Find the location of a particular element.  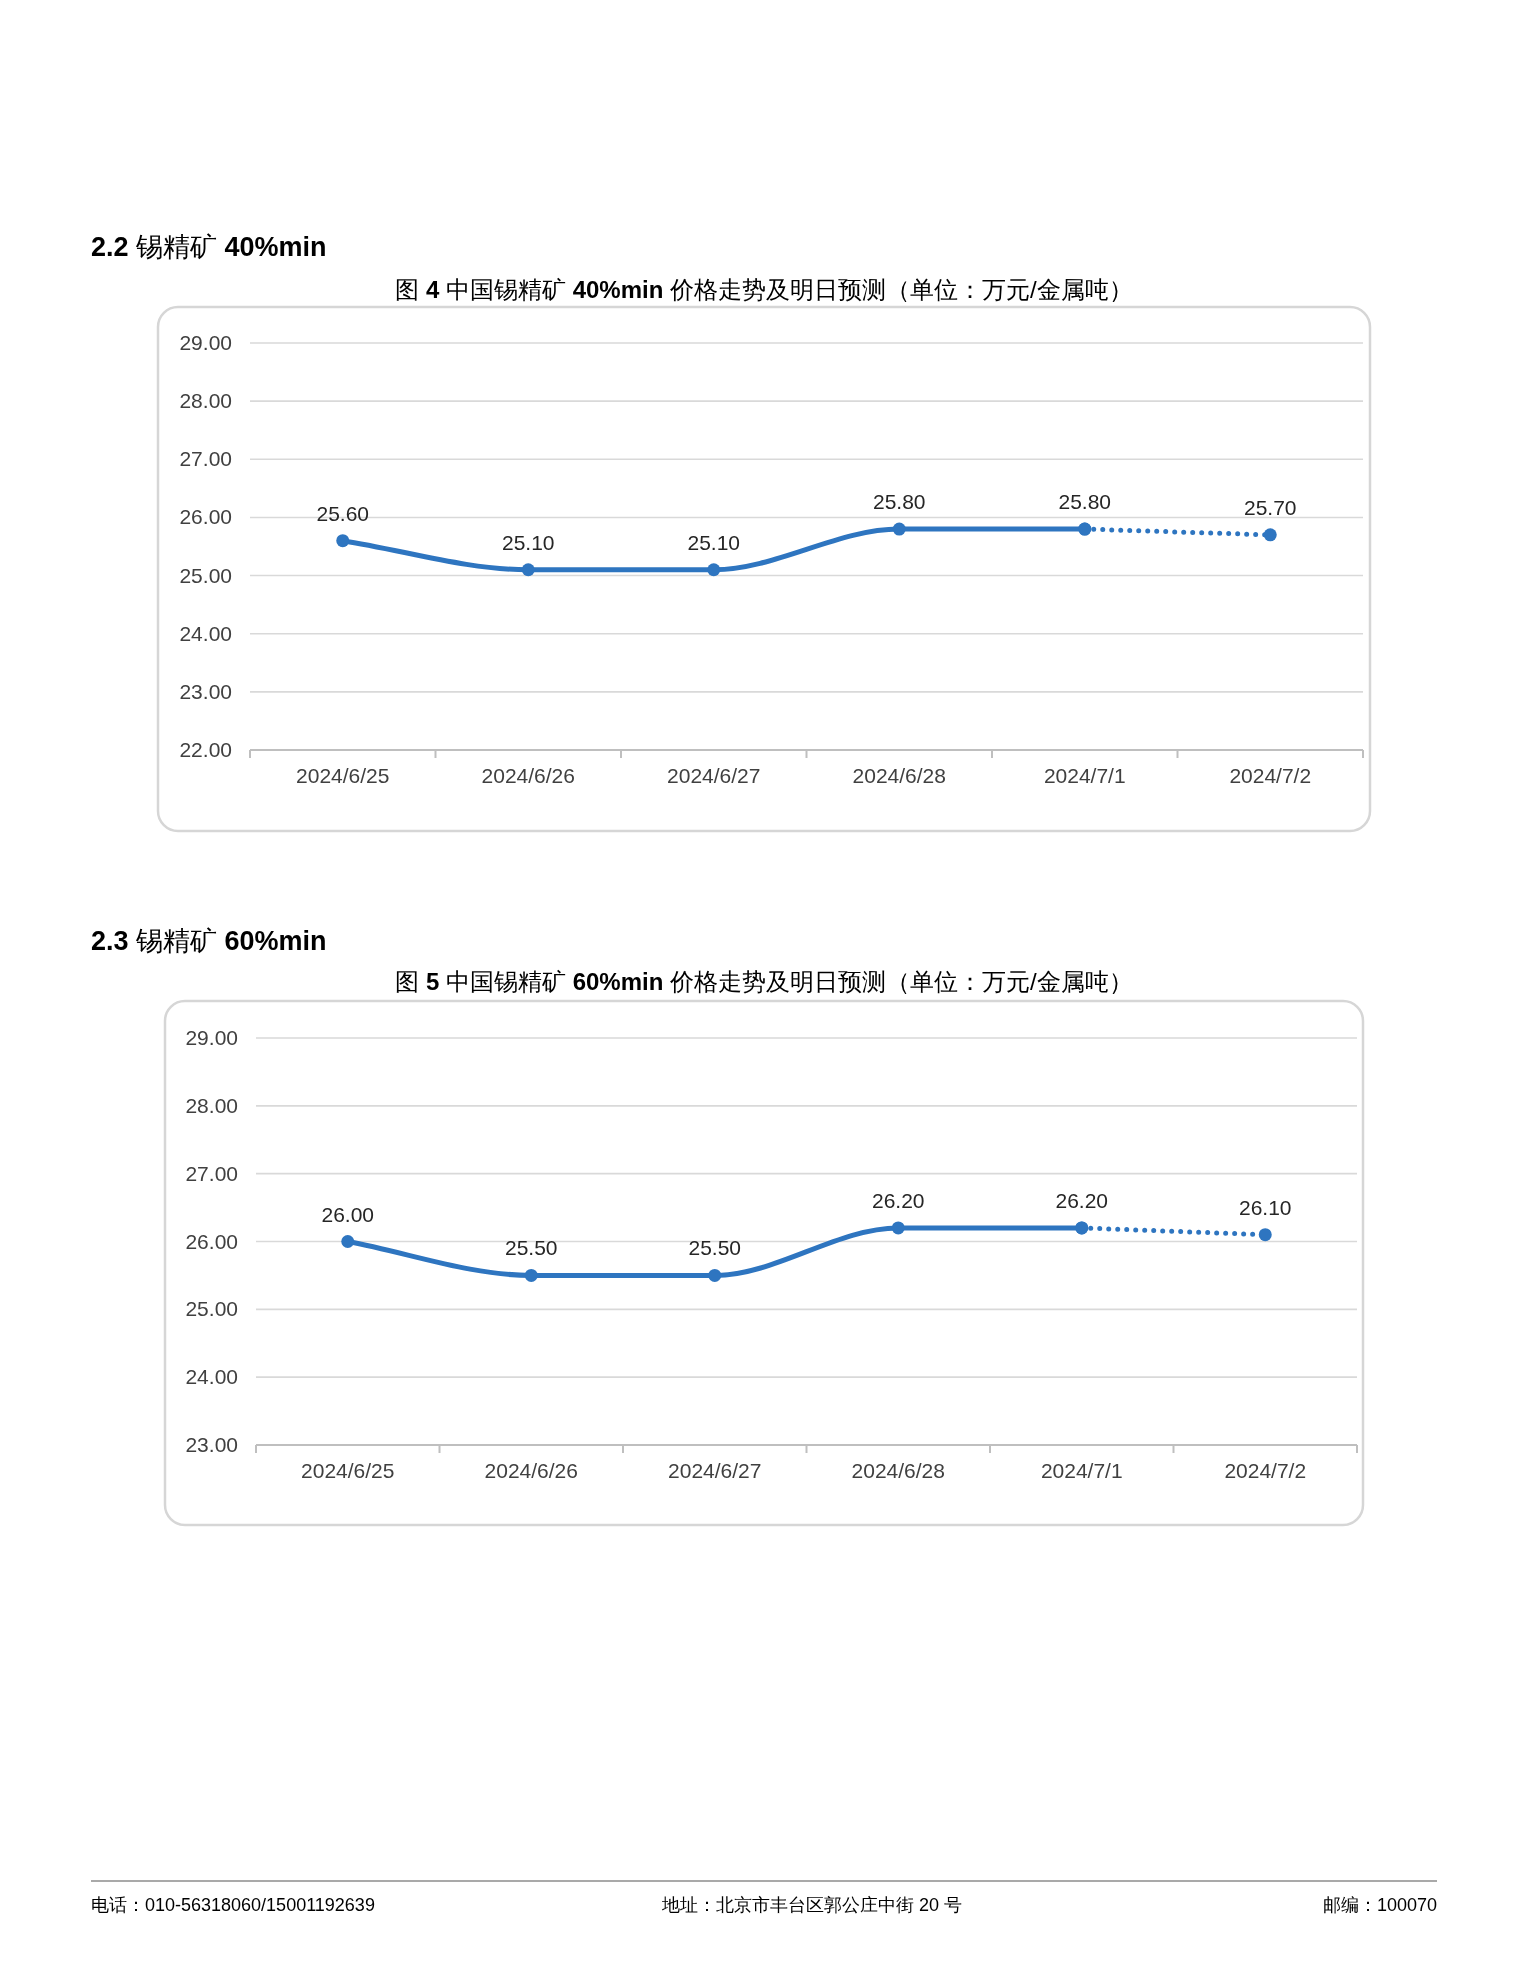

chart-title: 2.3 锡精矿 60%min is located at coordinates (209, 941).